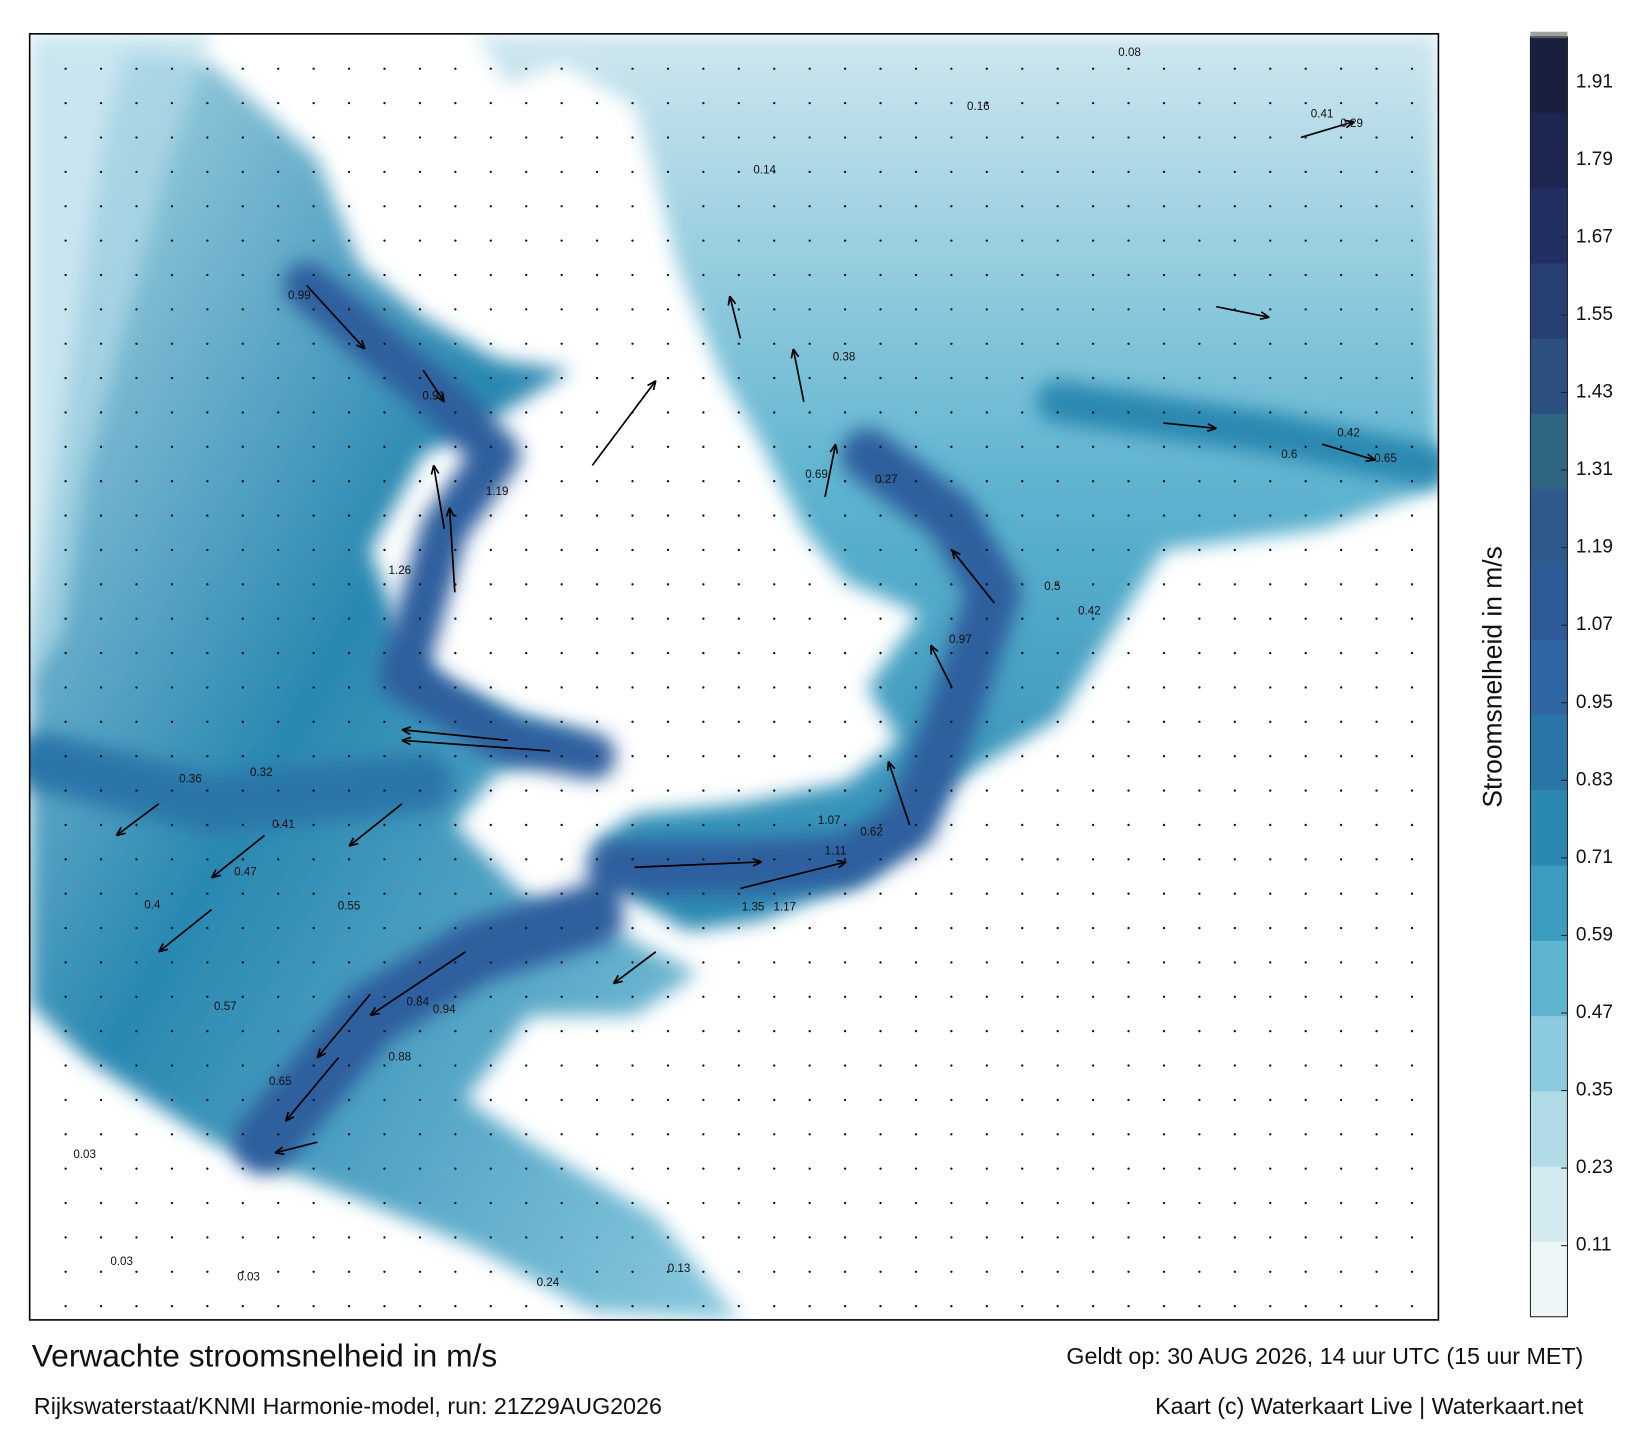 Image resolution: width=1650 pixels, height=1450 pixels. Describe the element at coordinates (1594, 392) in the screenshot. I see `colorbar-tick-label: 1.43` at that location.